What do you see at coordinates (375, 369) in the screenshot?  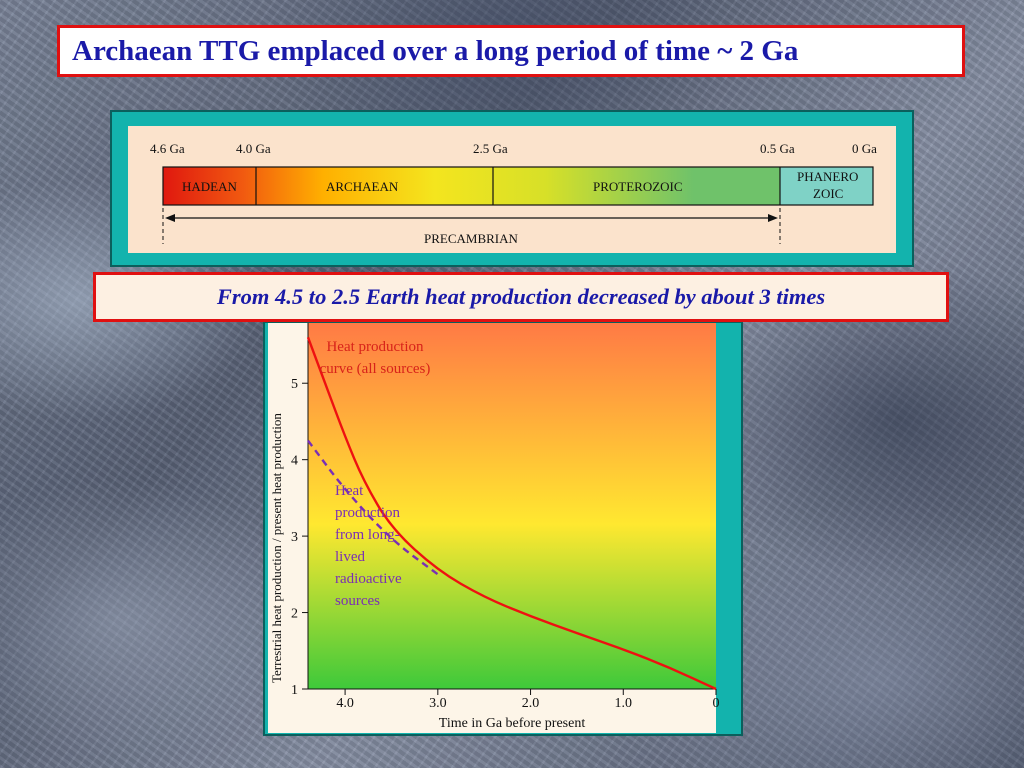 I see `annotation-all-sources: curve (all sources)` at bounding box center [375, 369].